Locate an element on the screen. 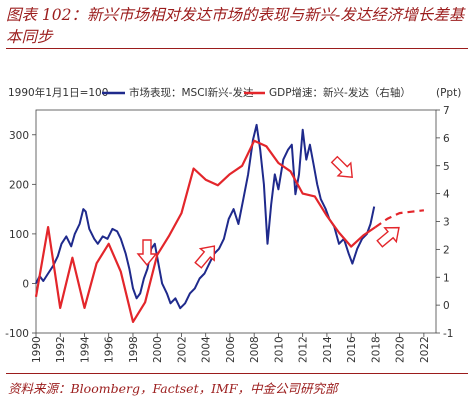 This screenshot has width=474, height=402. x-tick-label: 2016 is located at coordinates (352, 349).